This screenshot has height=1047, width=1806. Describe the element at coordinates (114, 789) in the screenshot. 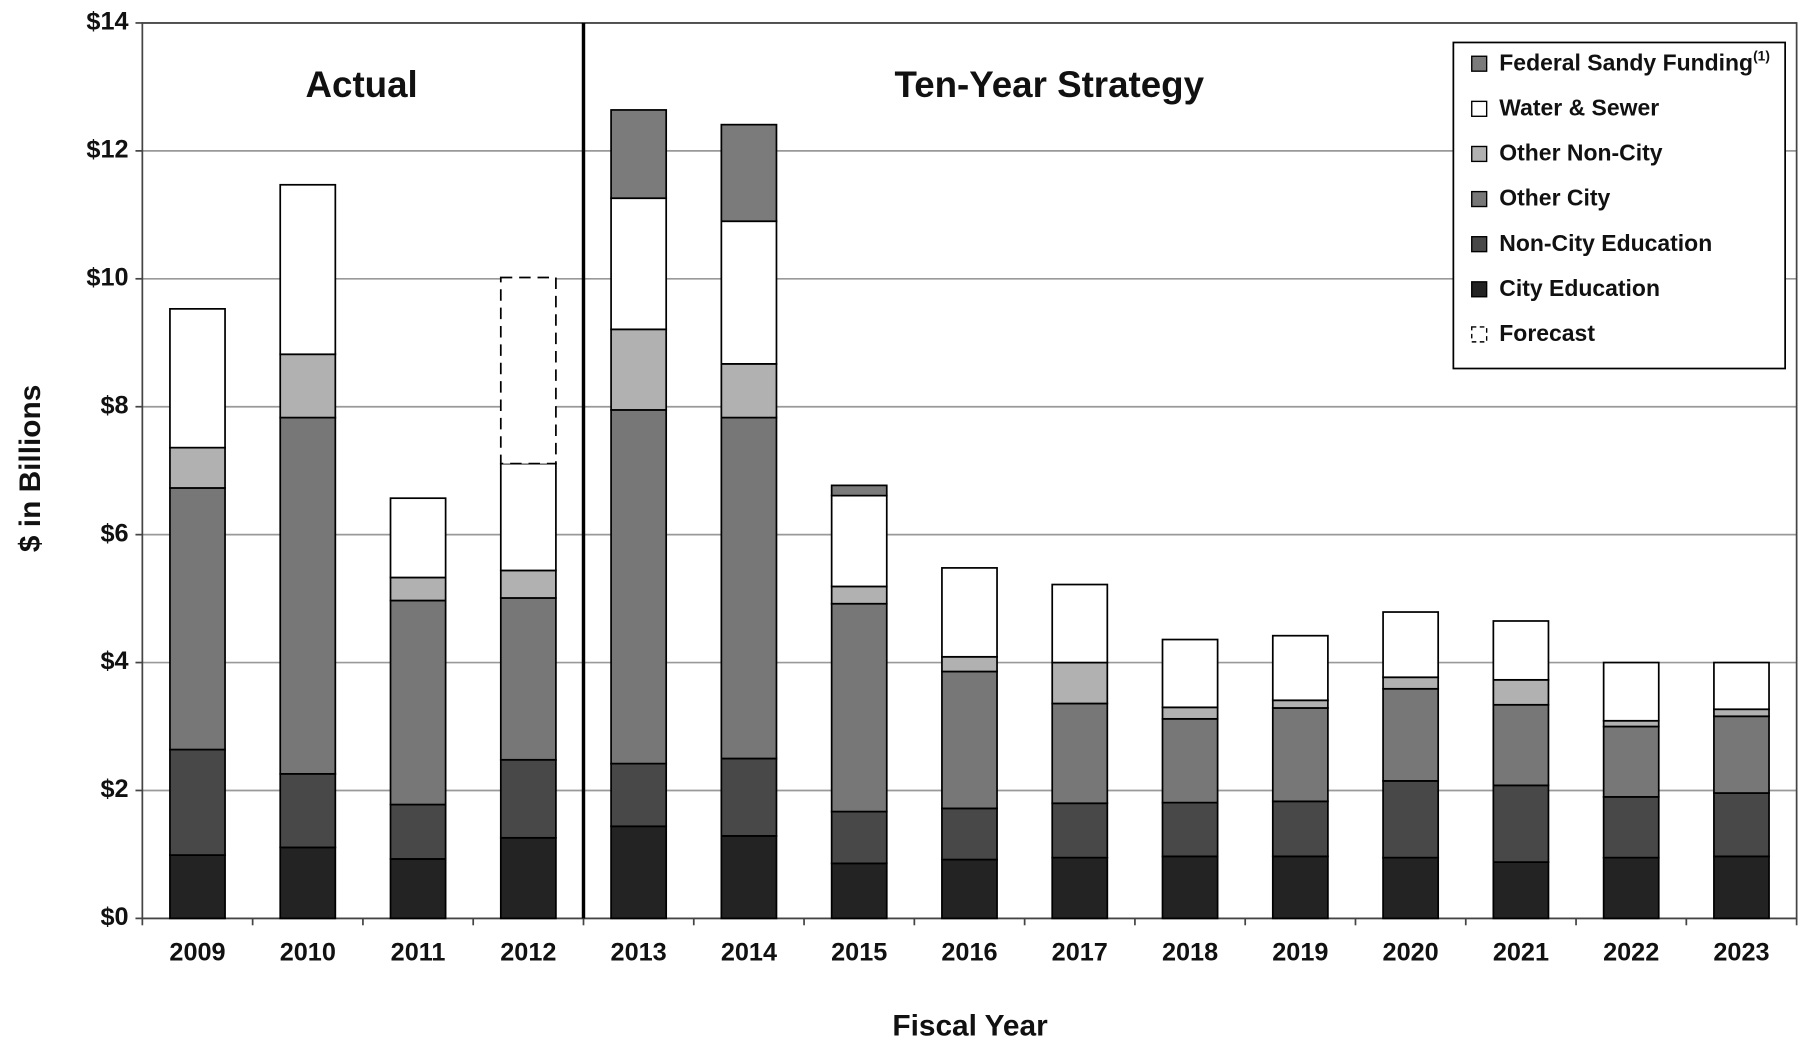

I see `y-tick-label: $2` at that location.